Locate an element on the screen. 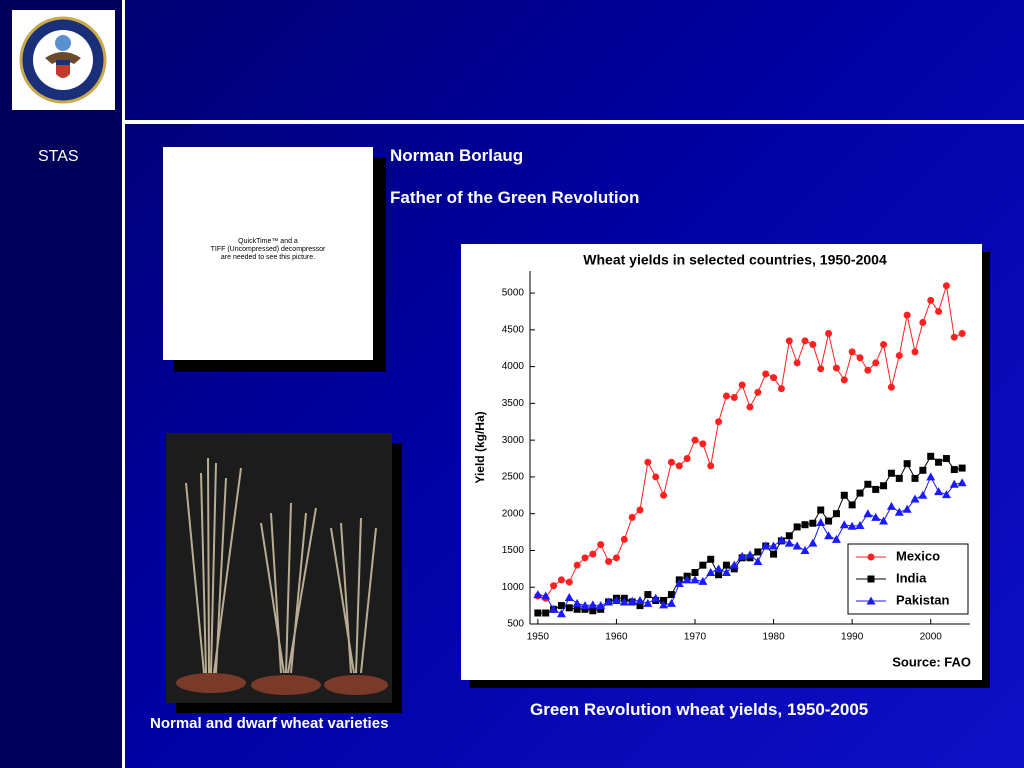 The height and width of the screenshot is (768, 1024). x-tick-label: 1980 is located at coordinates (773, 637).